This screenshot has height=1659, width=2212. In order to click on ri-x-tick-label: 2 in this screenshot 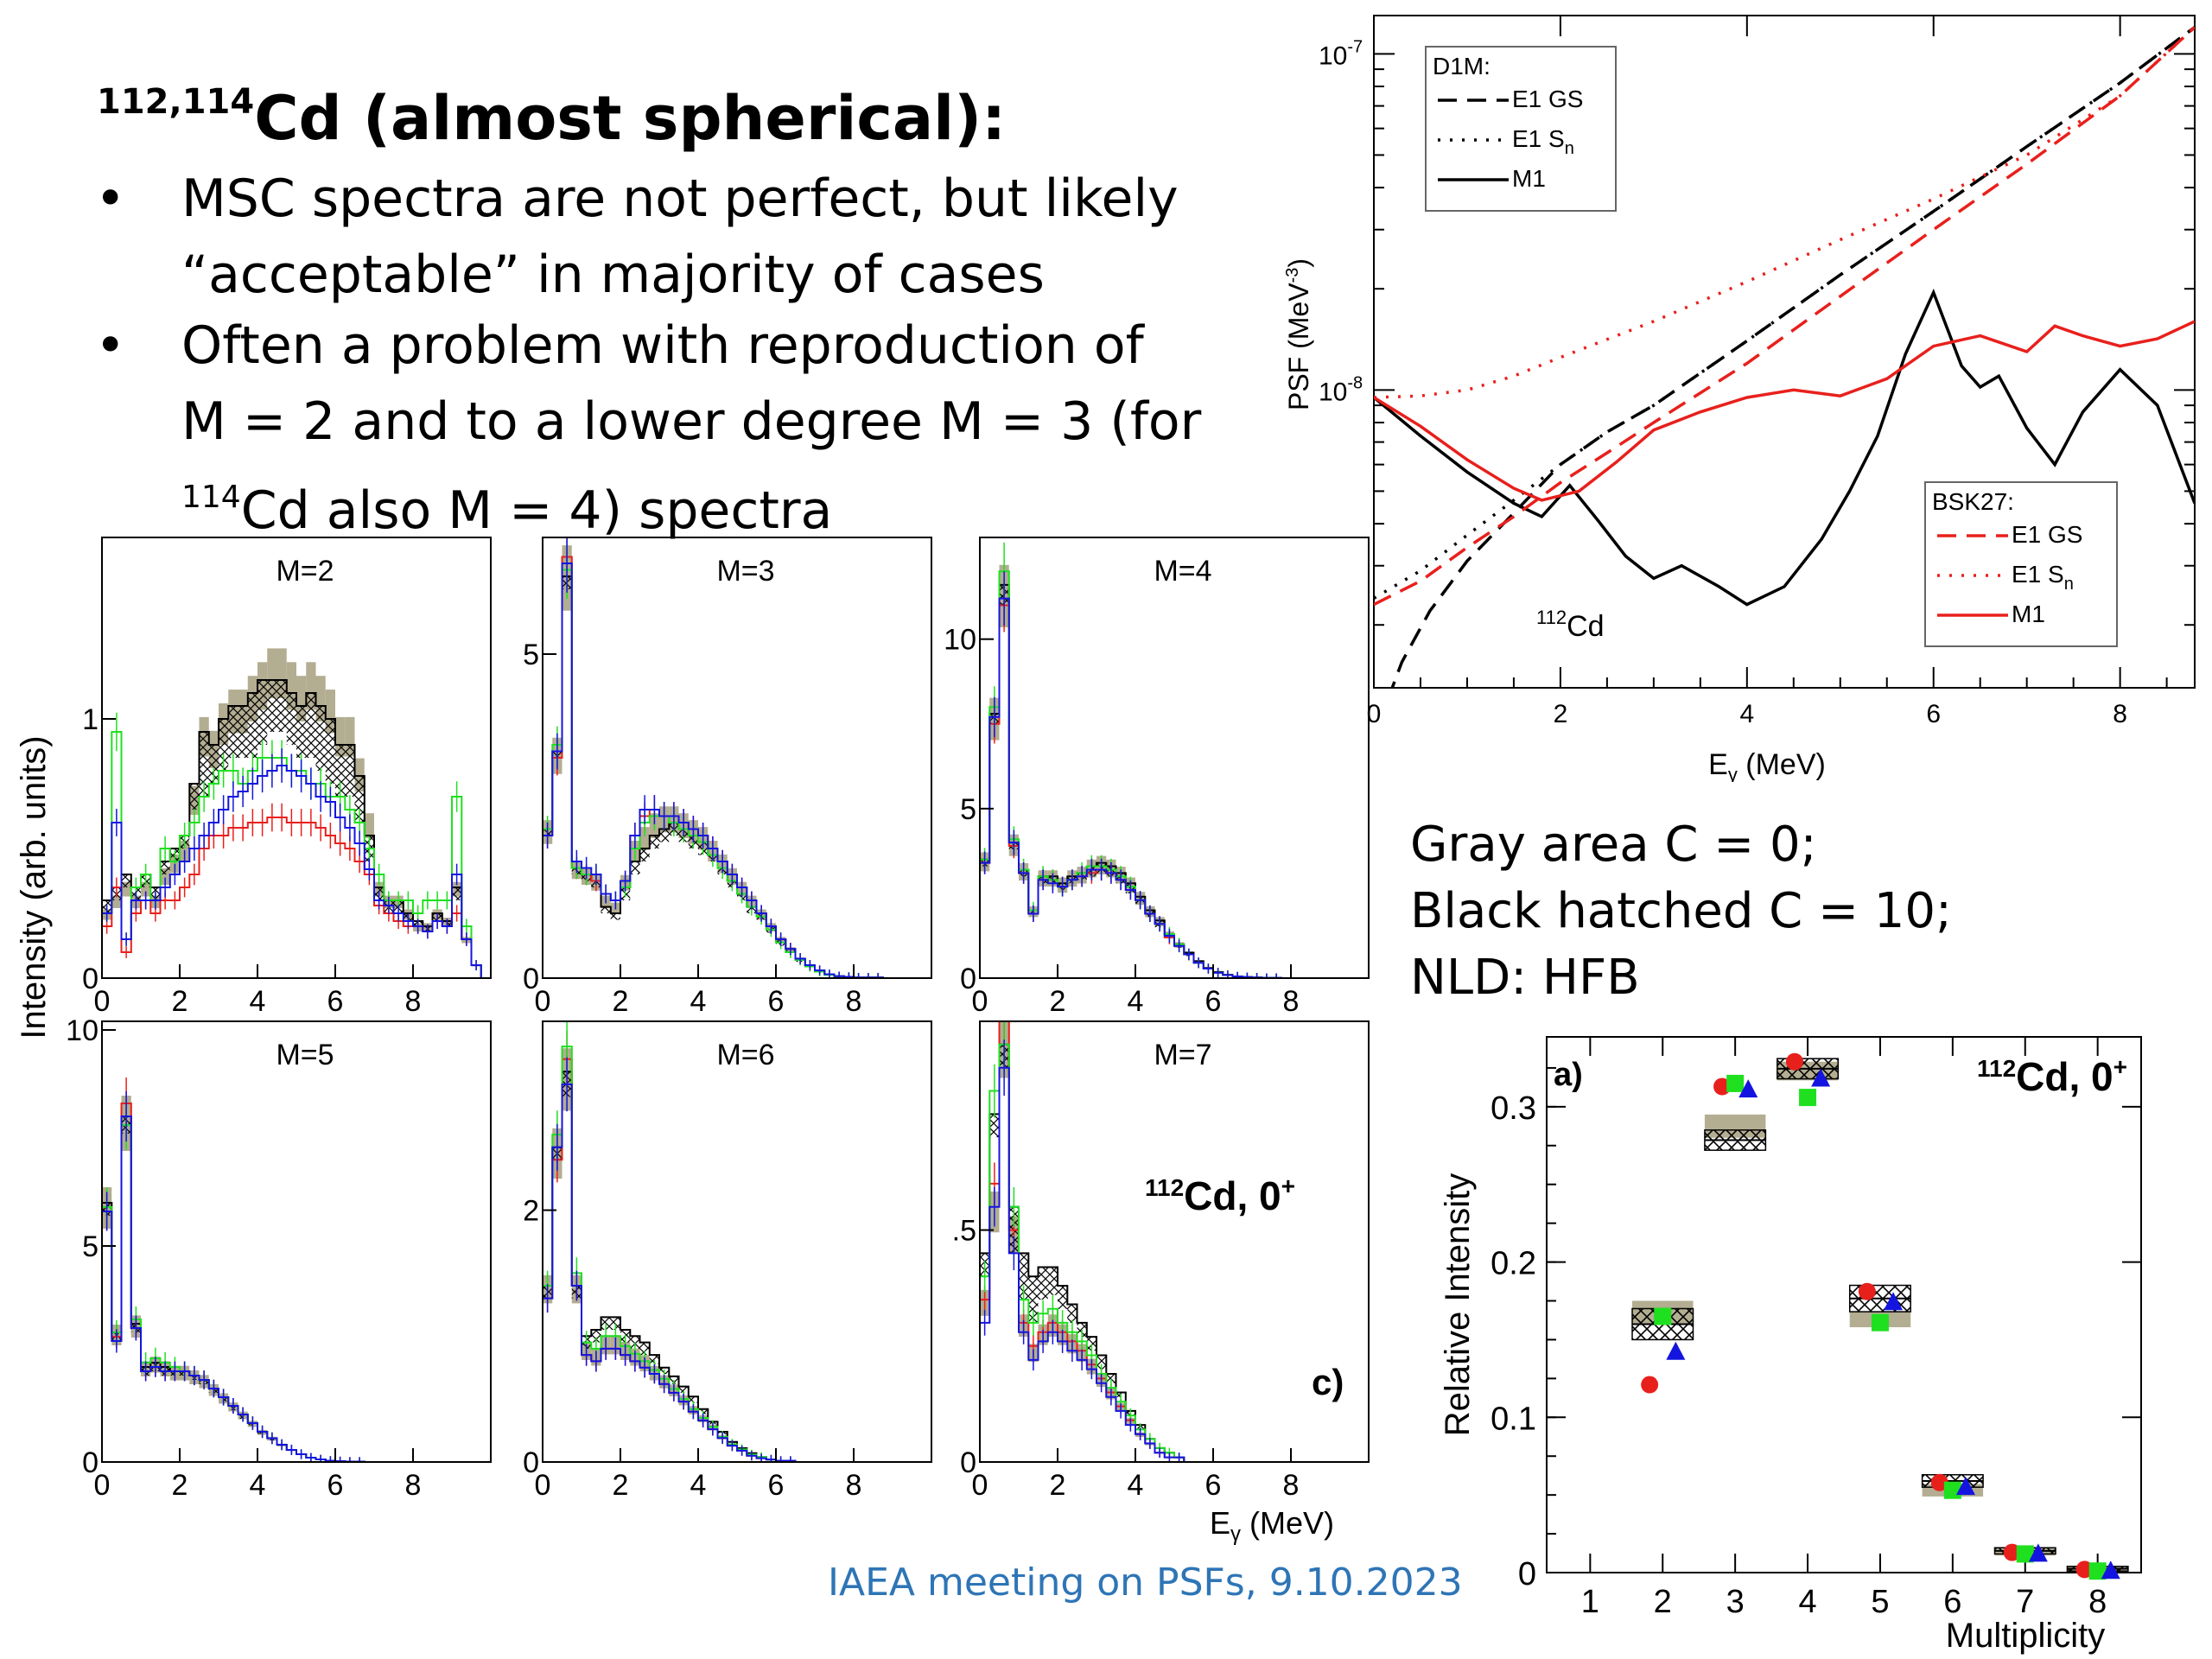, I will do `click(1663, 1602)`.